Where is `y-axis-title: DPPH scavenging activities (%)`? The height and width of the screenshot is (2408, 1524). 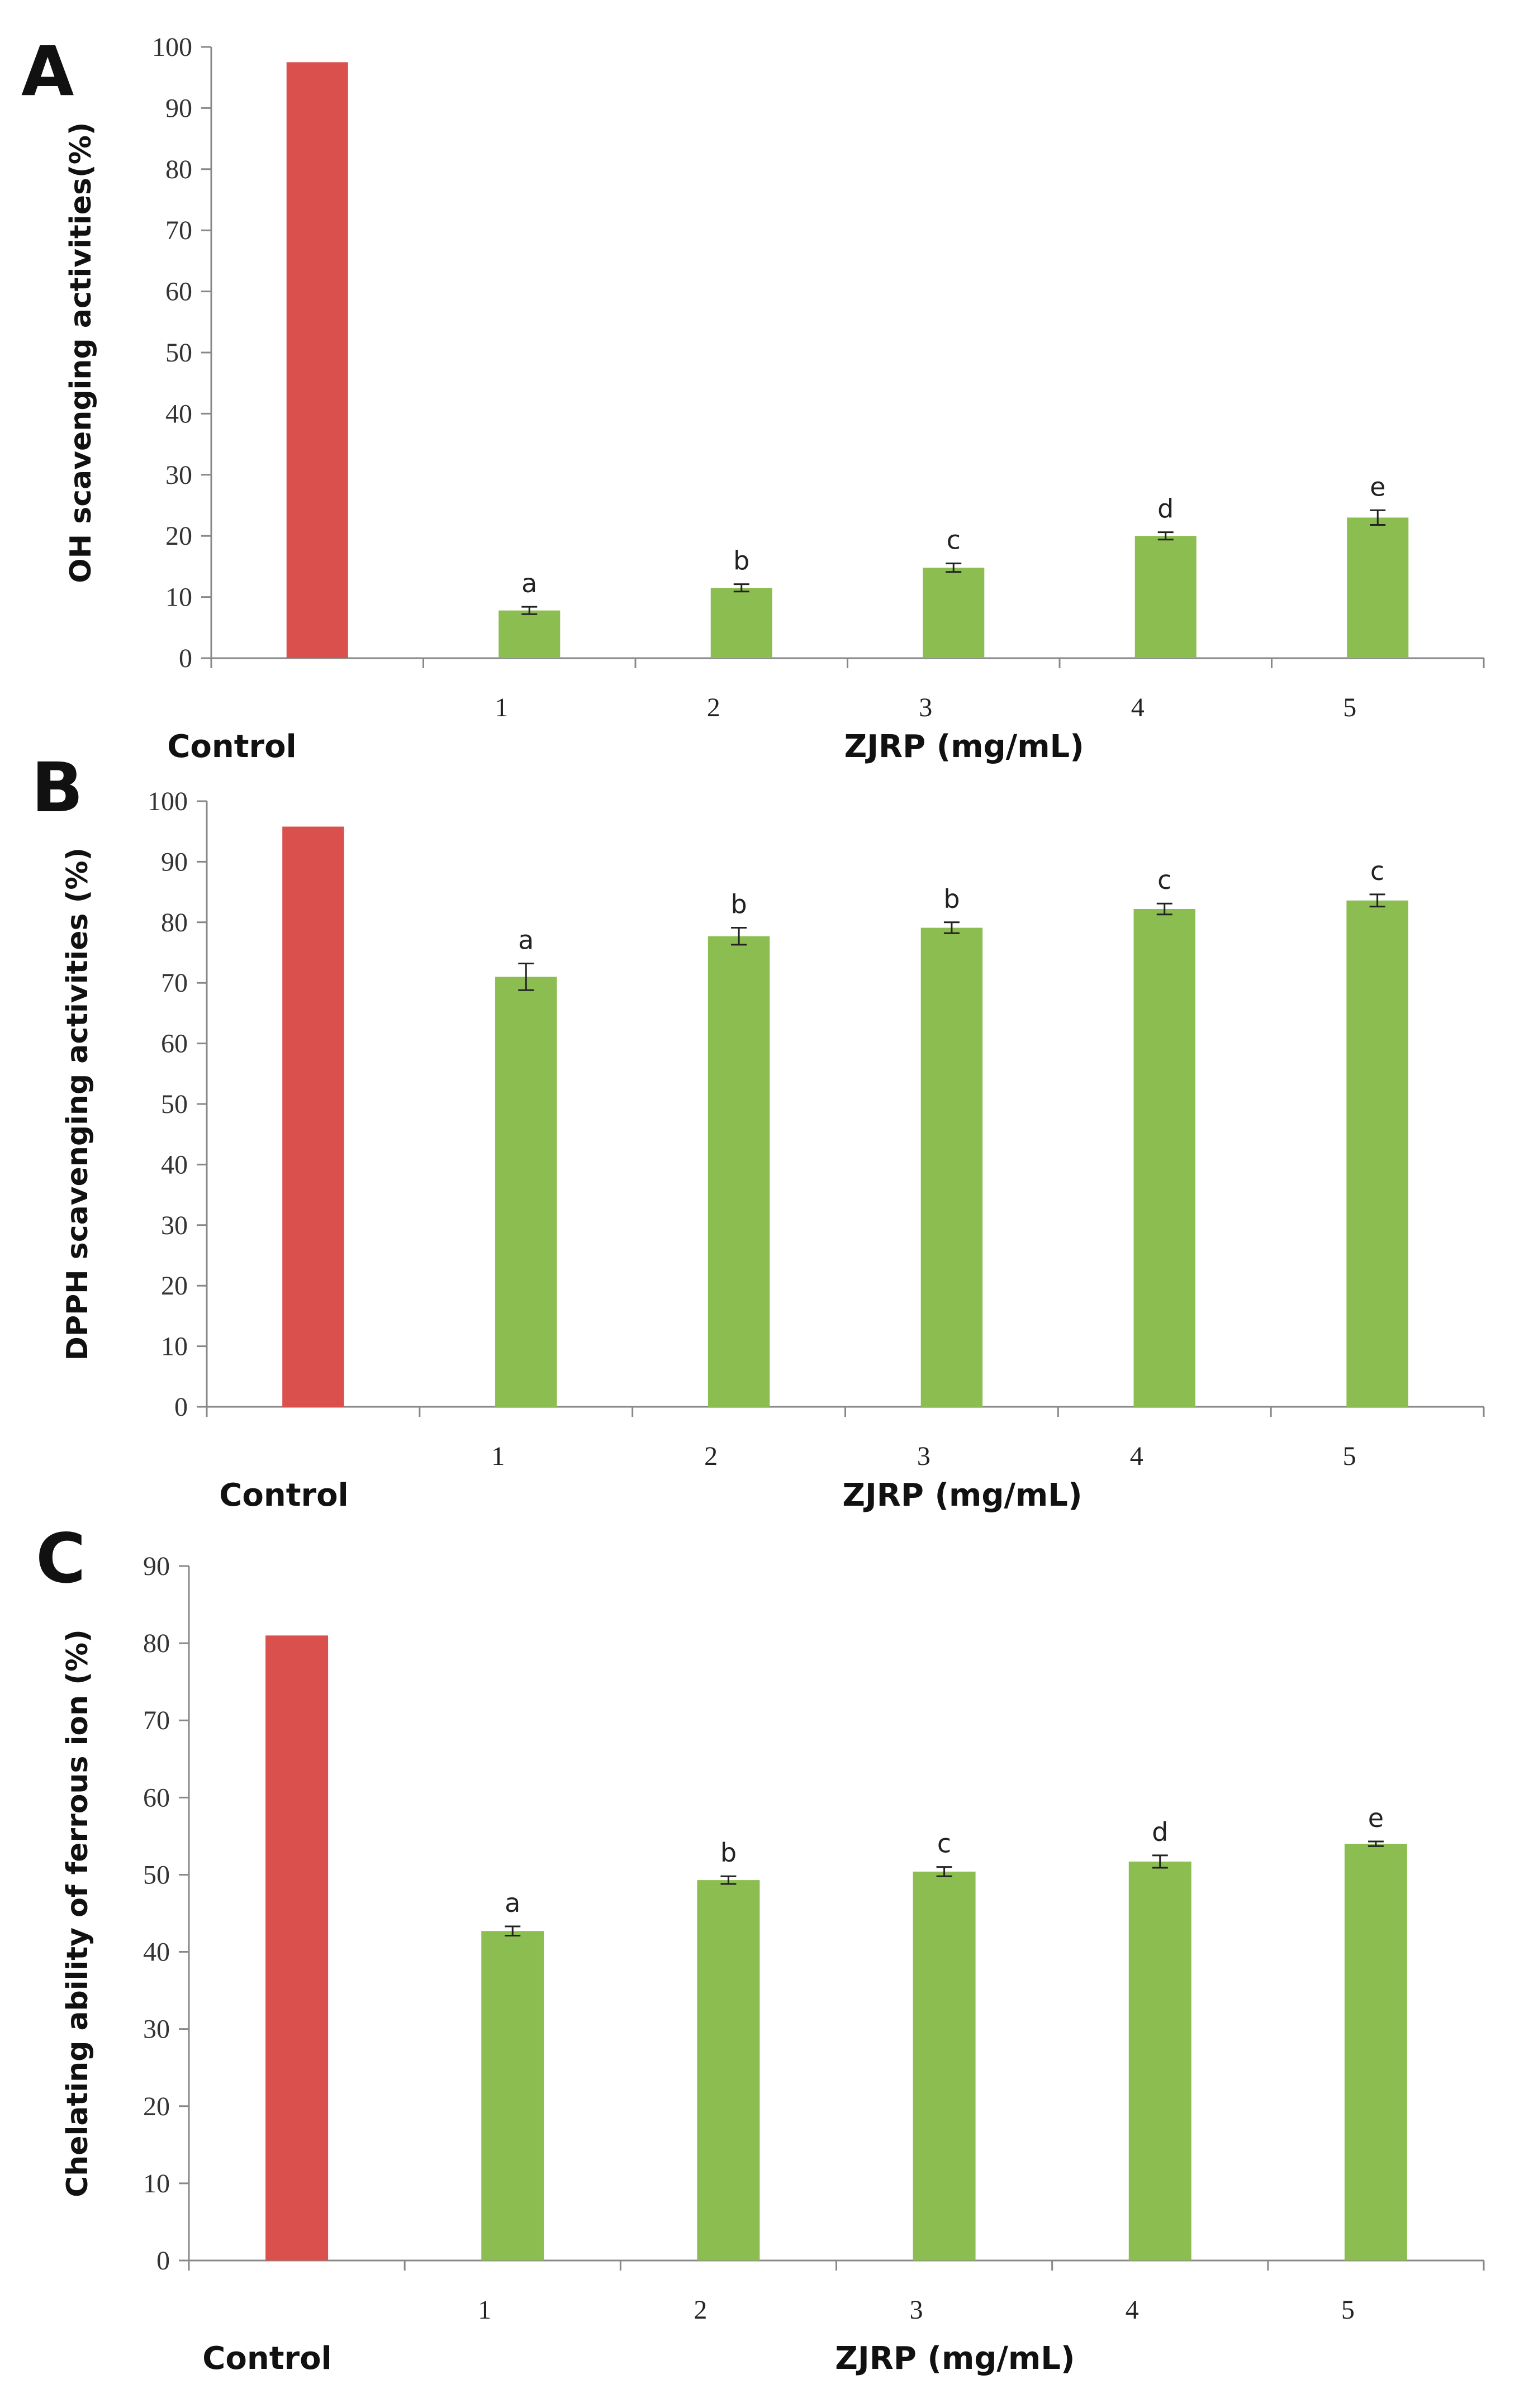
y-axis-title: DPPH scavenging activities (%) is located at coordinates (77, 1104).